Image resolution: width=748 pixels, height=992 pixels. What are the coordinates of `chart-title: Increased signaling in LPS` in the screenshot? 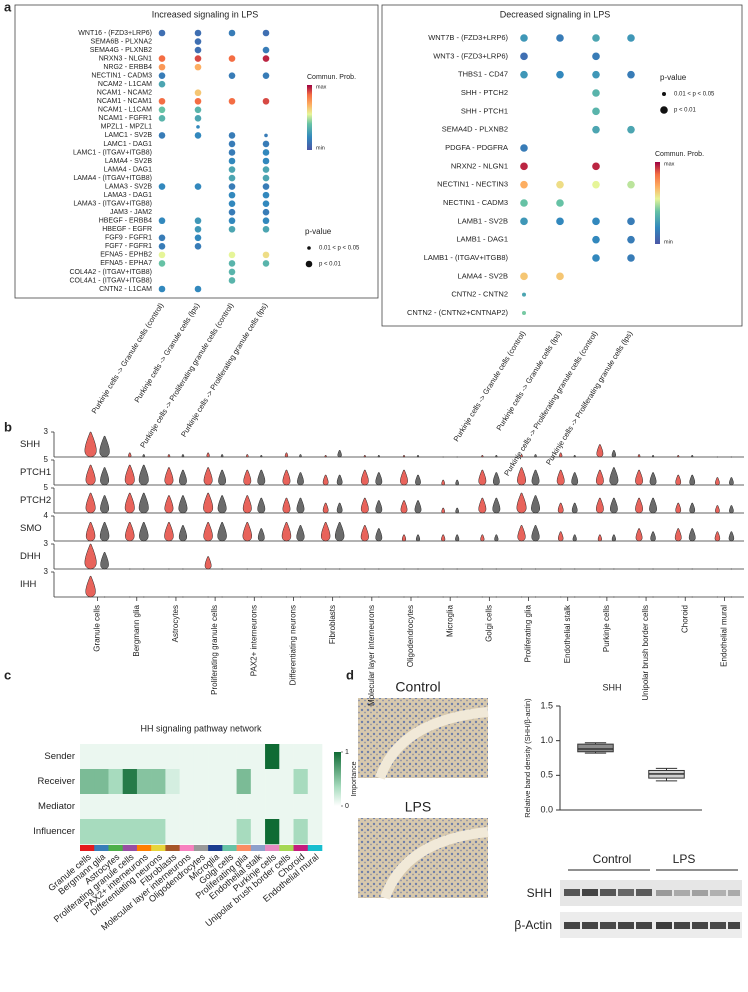 It's located at (205, 14).